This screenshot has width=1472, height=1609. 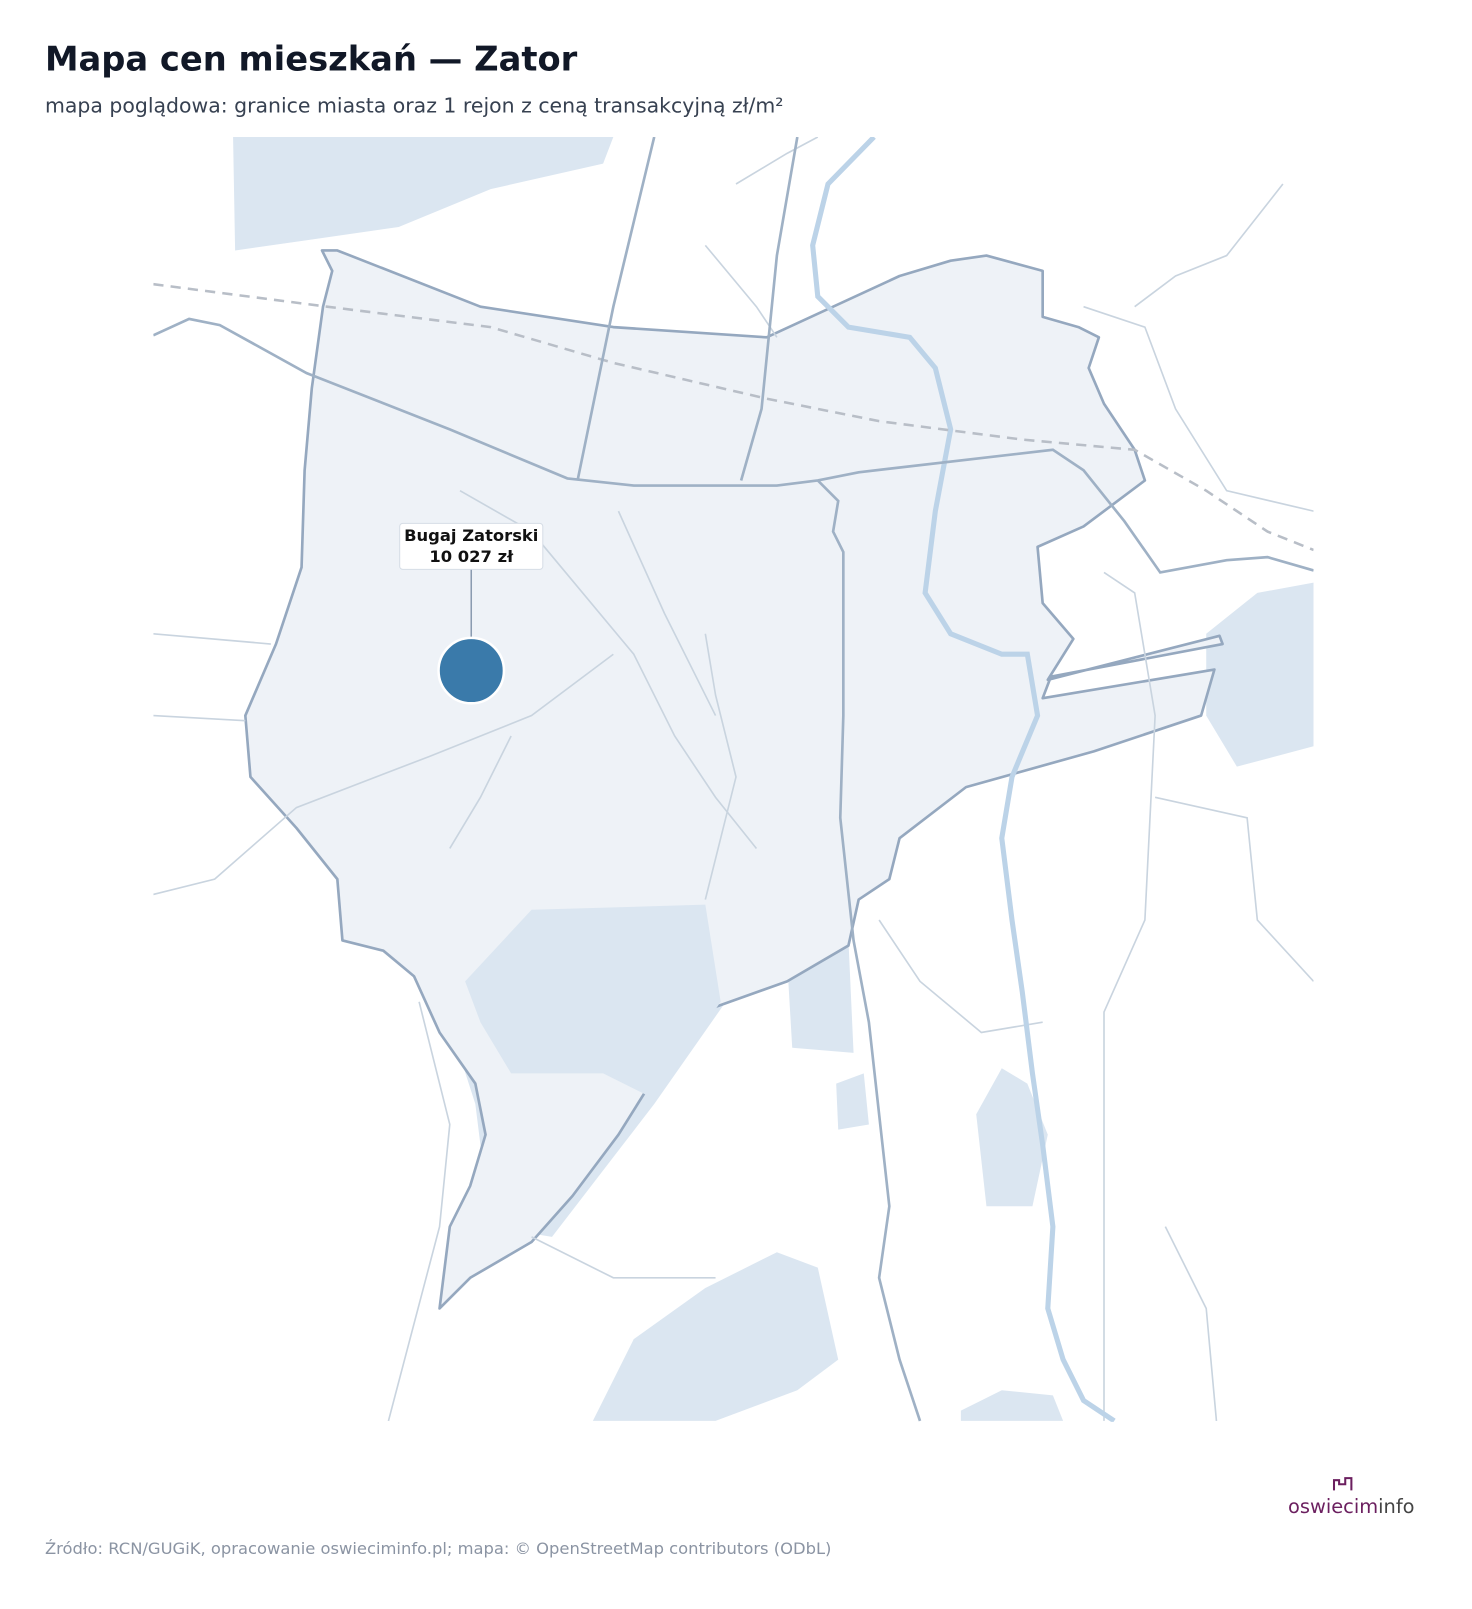 What do you see at coordinates (471, 535) in the screenshot?
I see `region-name: Bugaj Zatorski` at bounding box center [471, 535].